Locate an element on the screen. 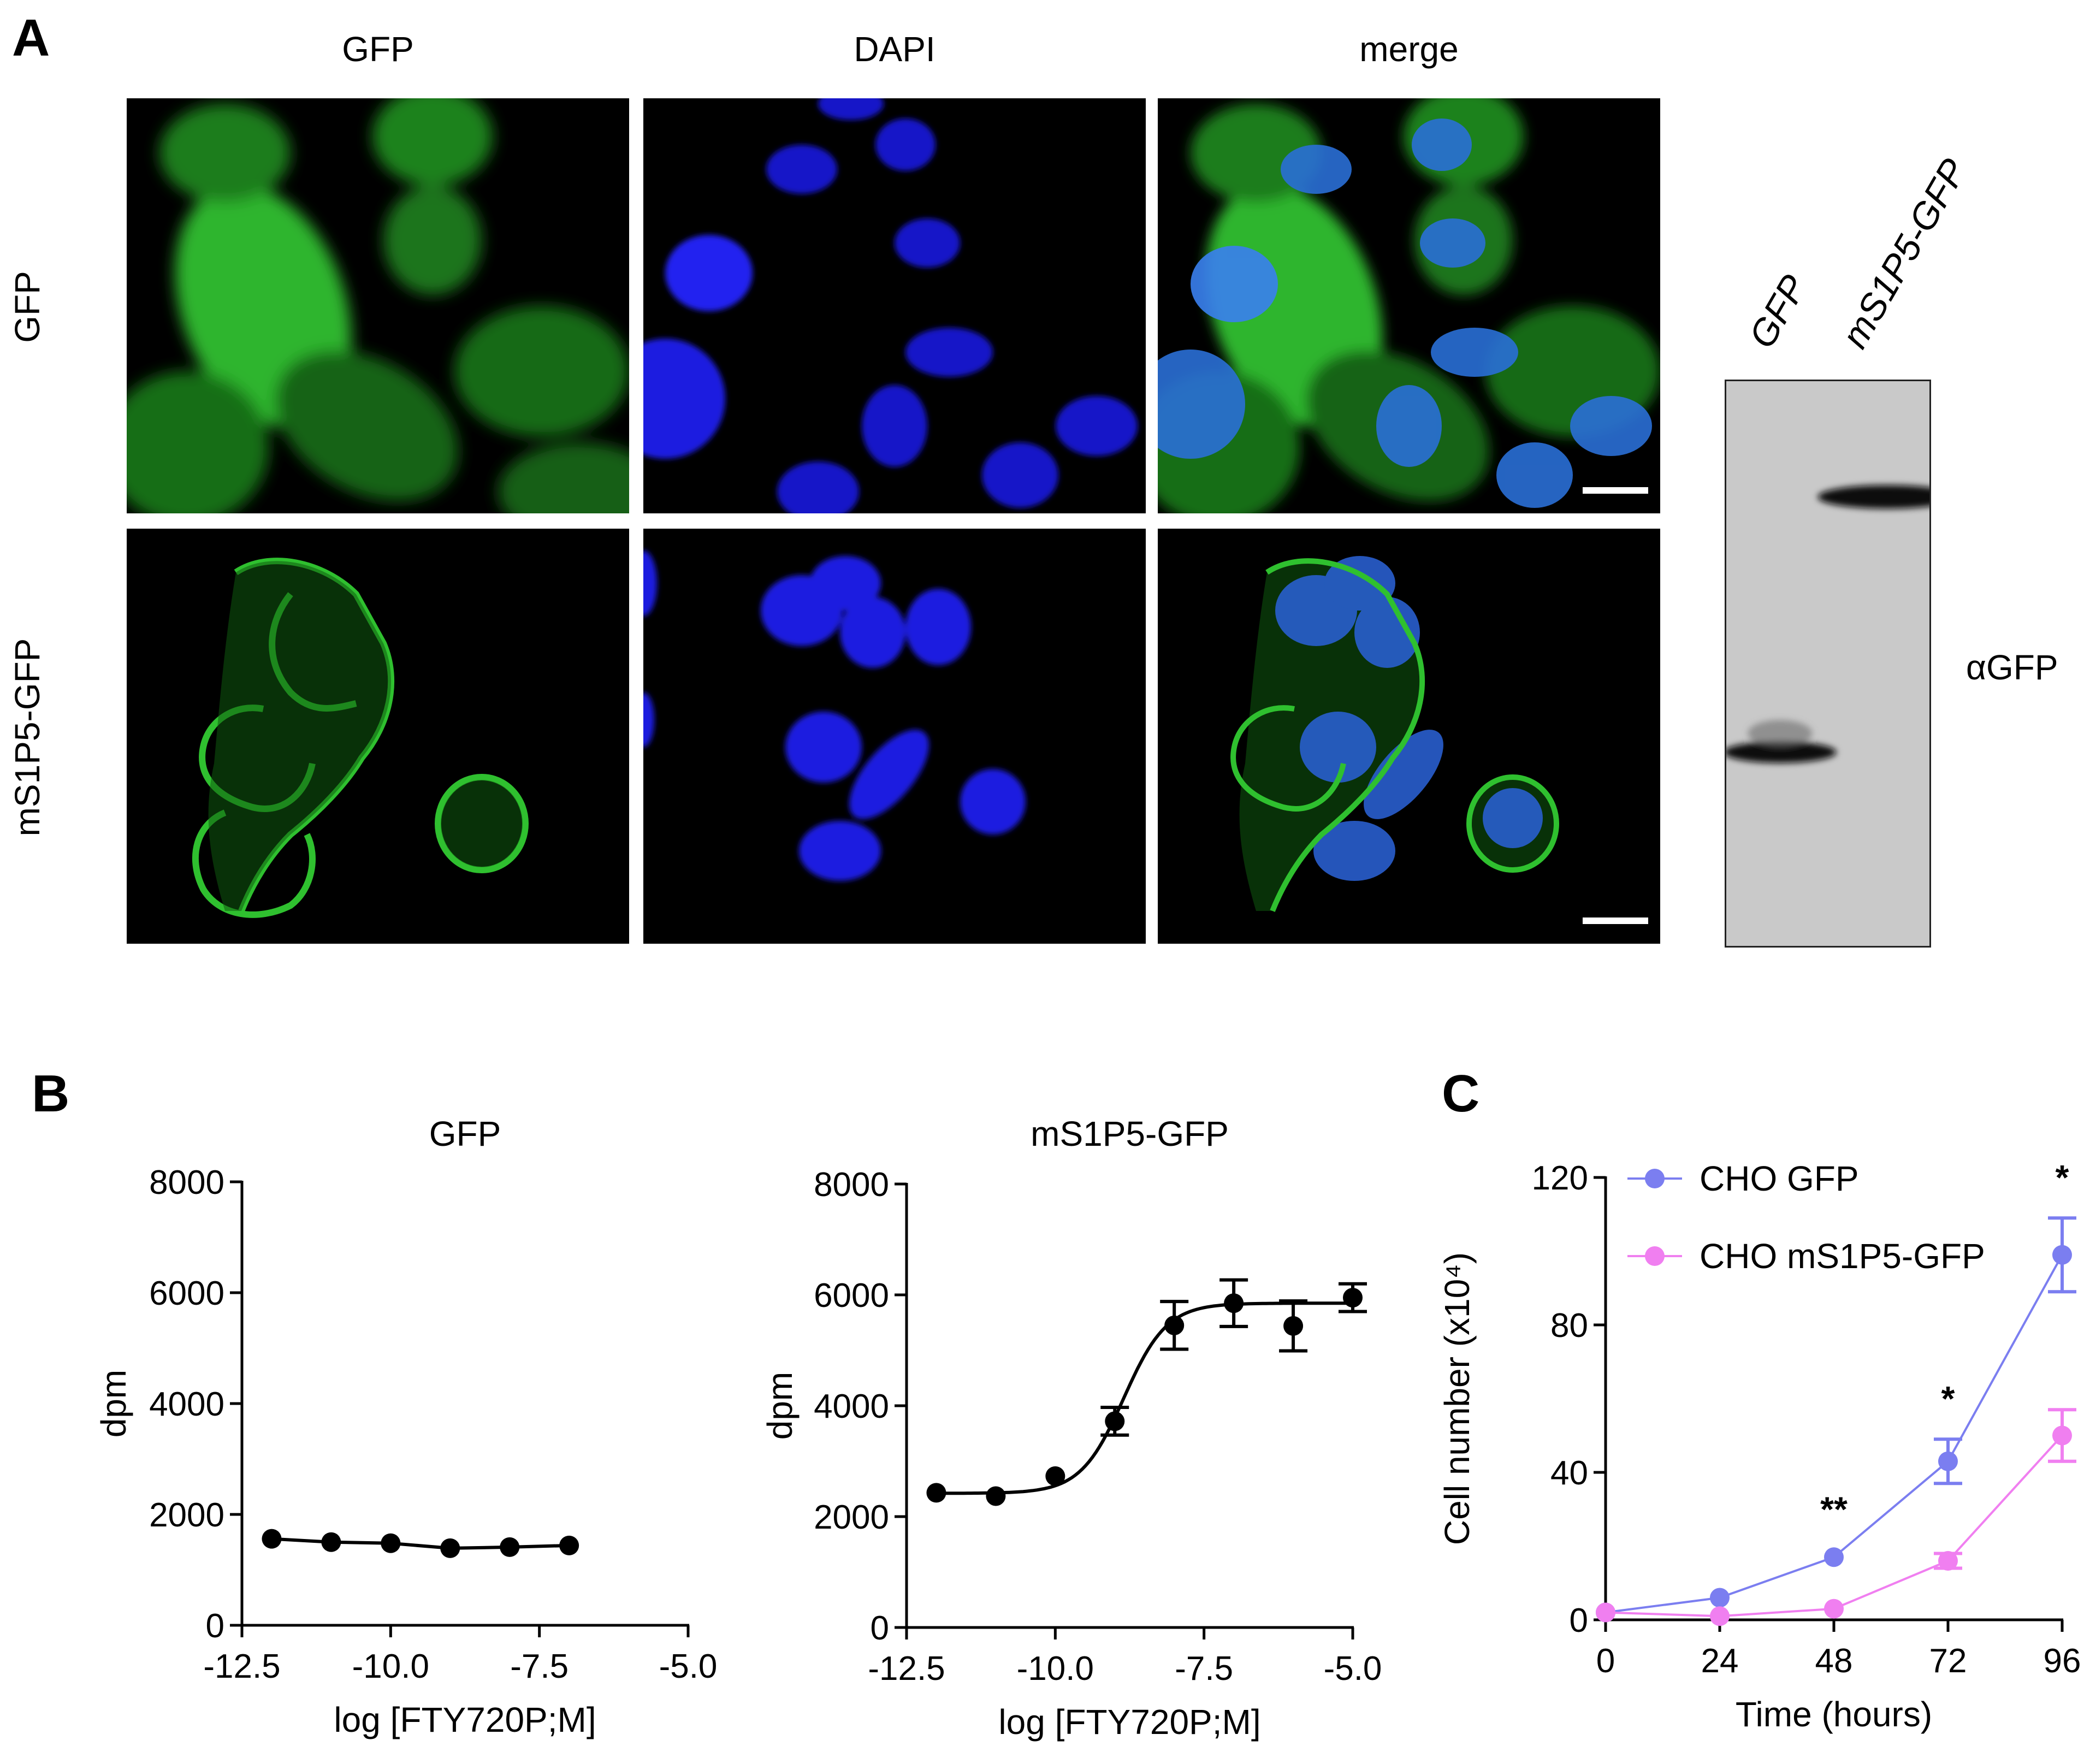 This screenshot has height=1764, width=2090. blot-lane-label-ms1p5-gfp: mS1P5-GFP is located at coordinates (1904, 253).